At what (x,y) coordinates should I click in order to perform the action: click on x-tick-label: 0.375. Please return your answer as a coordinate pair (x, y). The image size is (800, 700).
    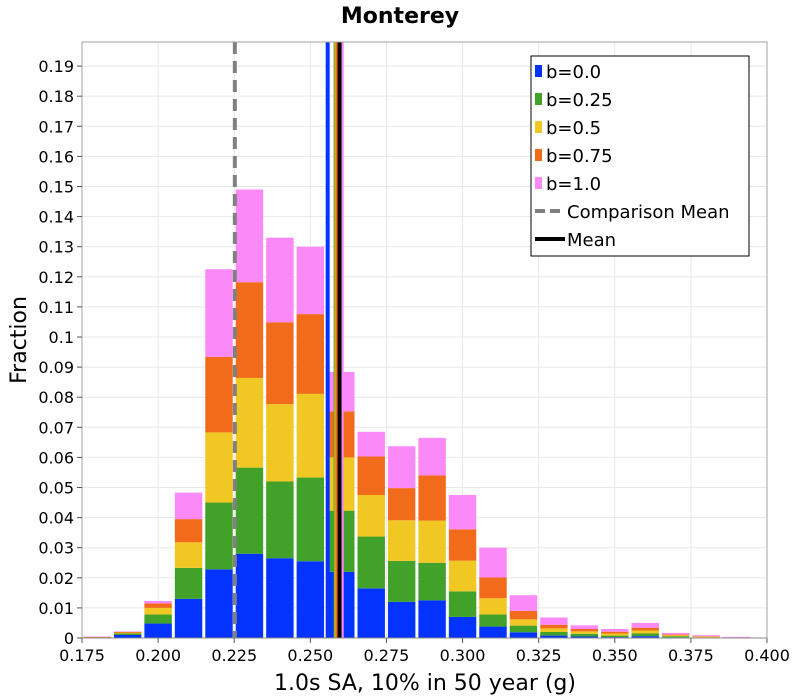
    Looking at the image, I should click on (691, 655).